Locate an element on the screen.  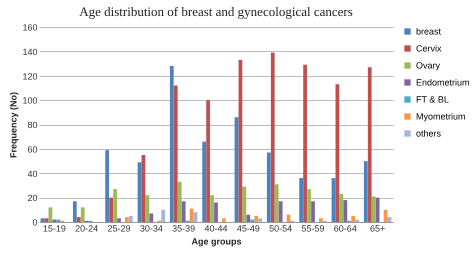
y-tick-label: 0 is located at coordinates (35, 223).